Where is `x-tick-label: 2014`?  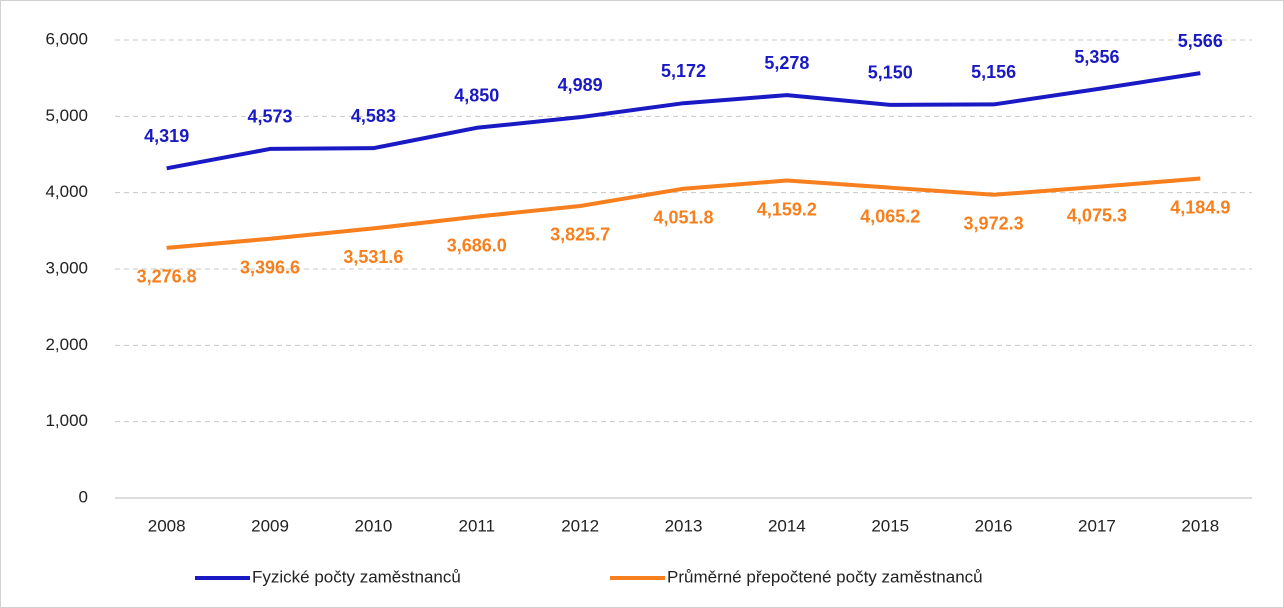
x-tick-label: 2014 is located at coordinates (787, 525).